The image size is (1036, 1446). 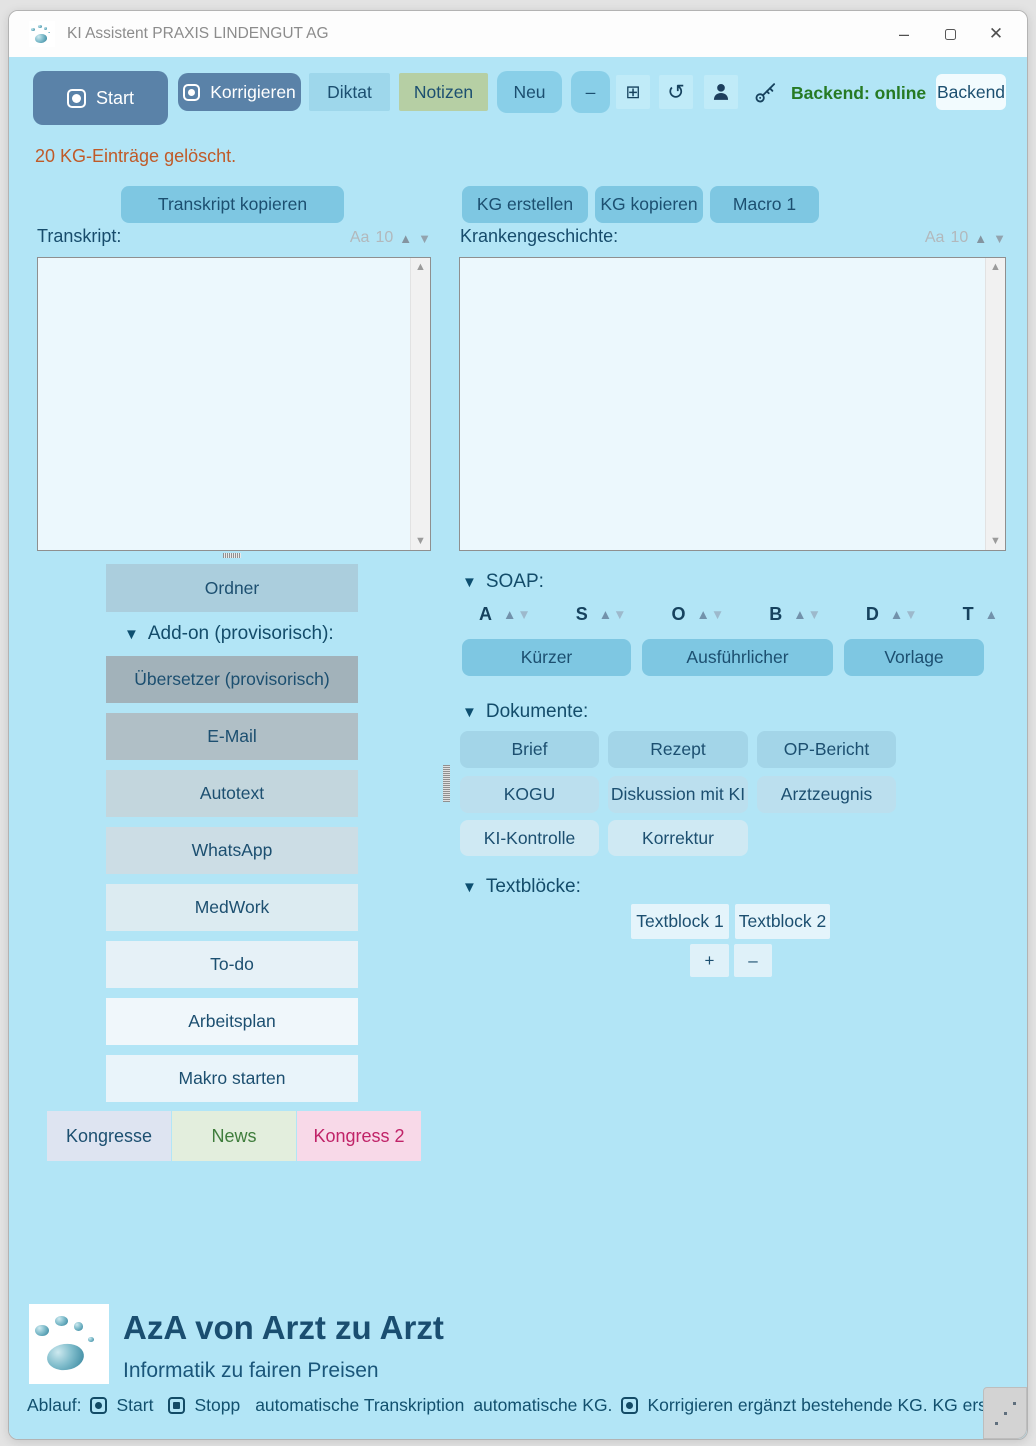 I want to click on soap-controls-row: A ▲▼ S ▲▼ O ▲▼ B ▲▼ D ▲▼ T ▲, so click(x=739, y=614).